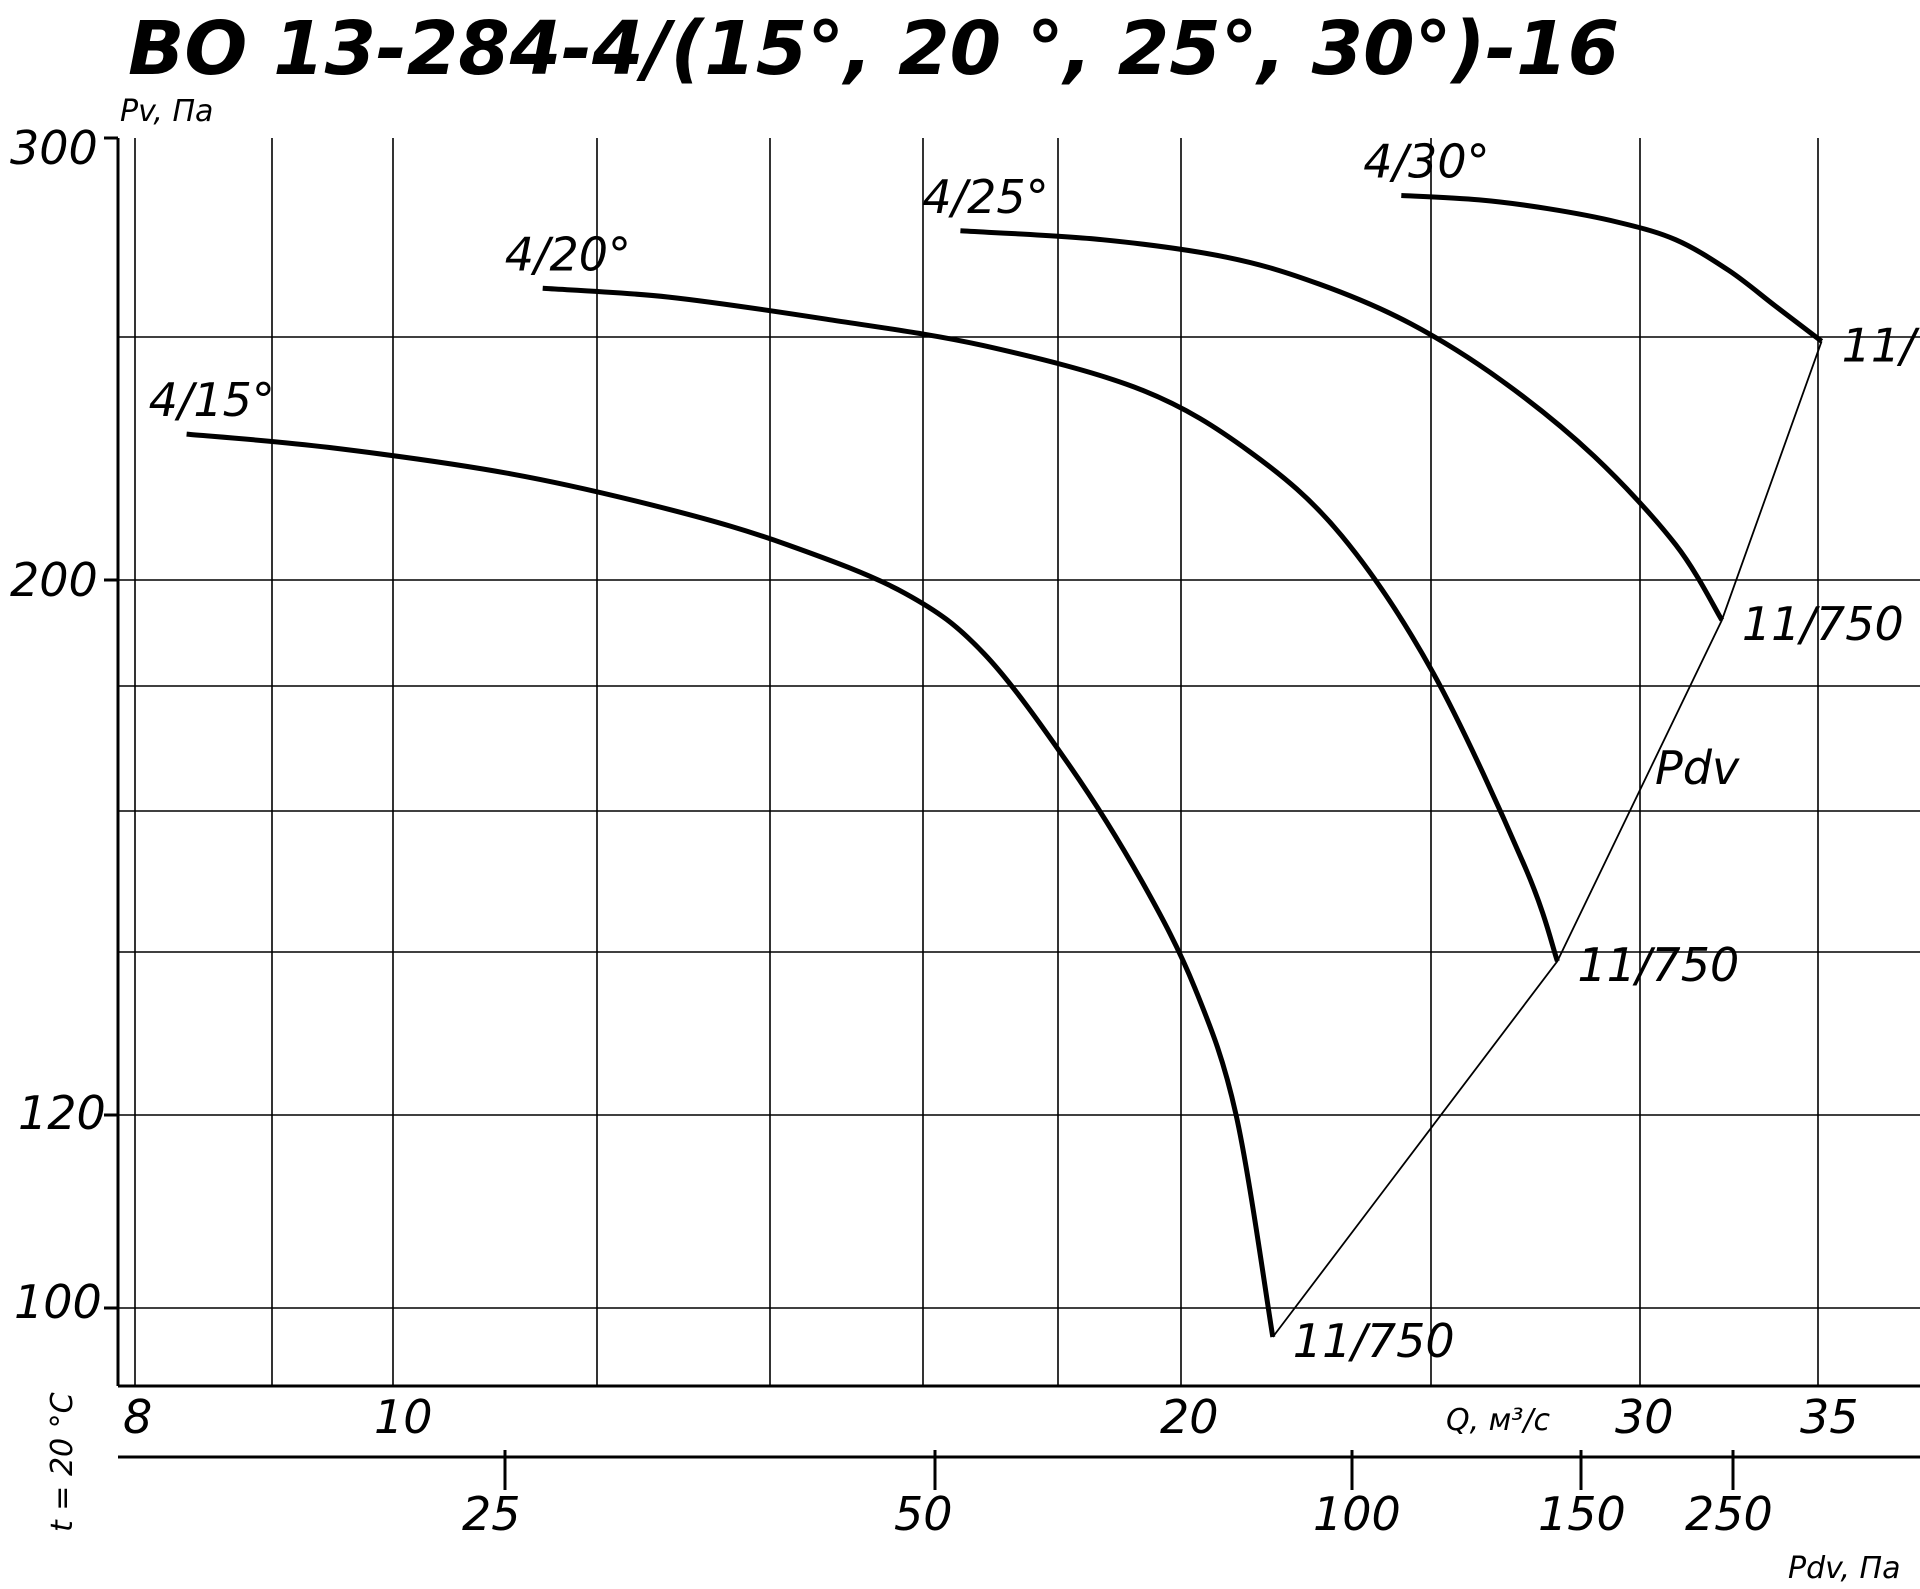  I want to click on series-name-label: 4/30°, so click(1426, 162).